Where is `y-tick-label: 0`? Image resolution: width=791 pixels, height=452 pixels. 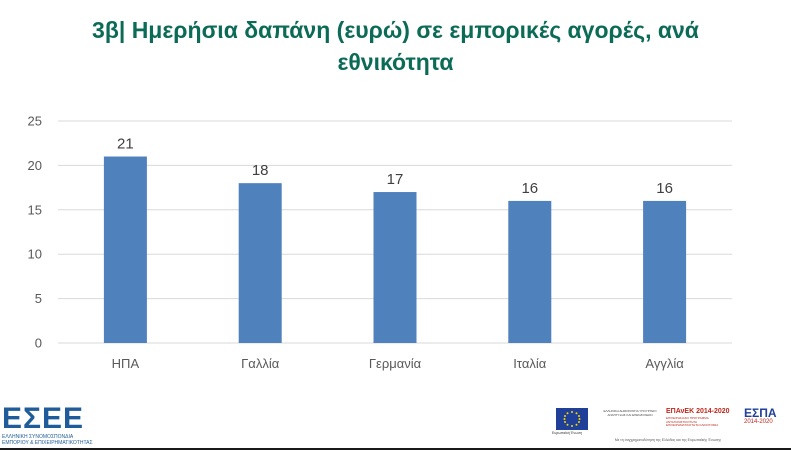
y-tick-label: 0 is located at coordinates (38, 343).